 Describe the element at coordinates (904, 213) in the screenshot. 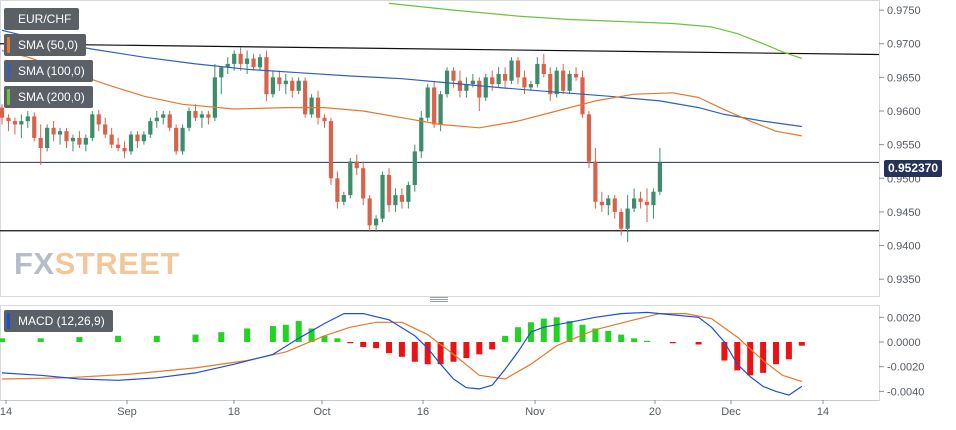

I see `price-y-tick-label: 0.9450` at that location.